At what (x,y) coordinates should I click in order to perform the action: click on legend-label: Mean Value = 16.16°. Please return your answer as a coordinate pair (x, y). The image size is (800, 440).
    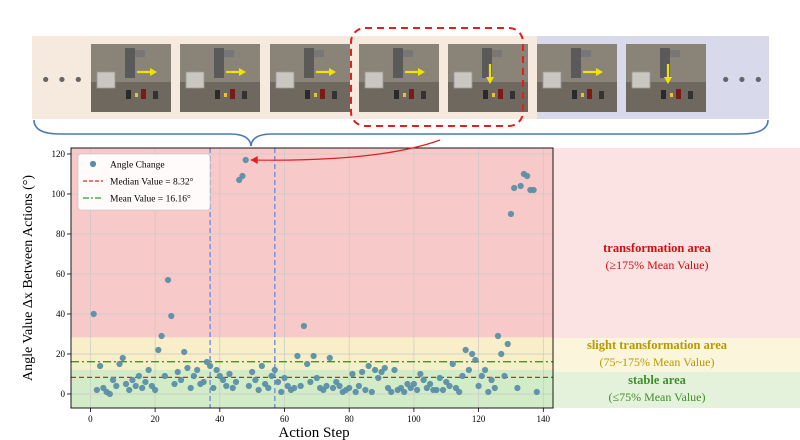
    Looking at the image, I should click on (150, 199).